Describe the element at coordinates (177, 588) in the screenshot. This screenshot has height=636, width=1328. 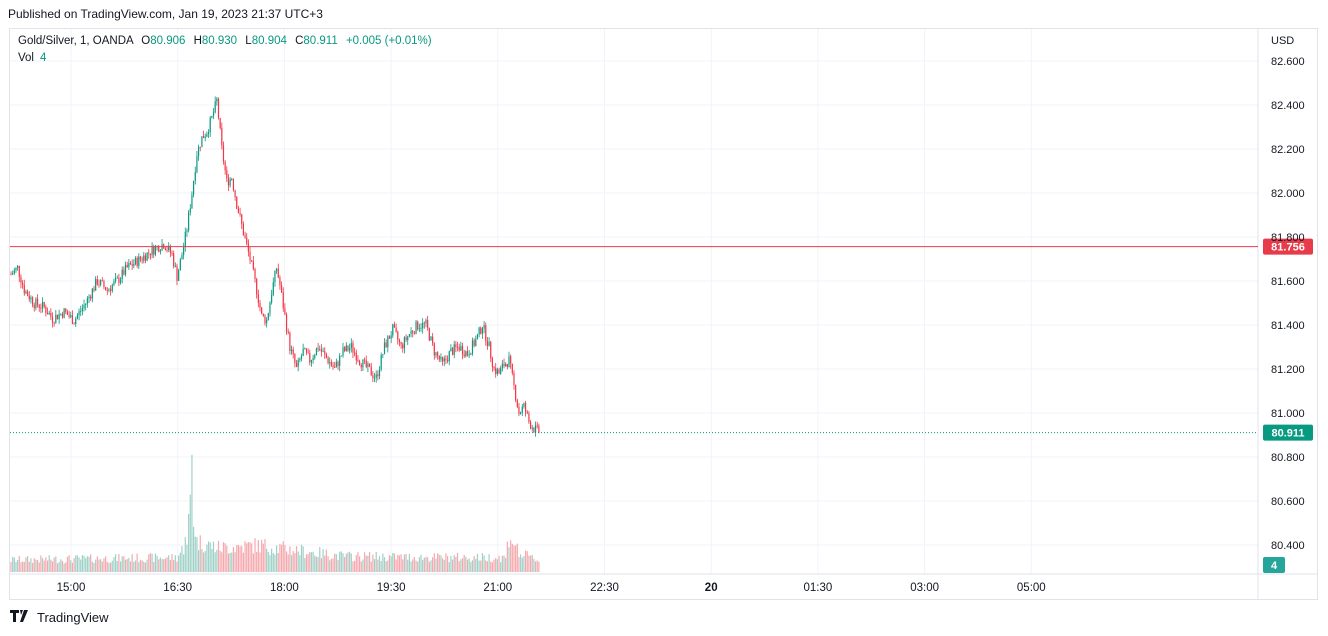
I see `x-tick-label: 16:30` at that location.